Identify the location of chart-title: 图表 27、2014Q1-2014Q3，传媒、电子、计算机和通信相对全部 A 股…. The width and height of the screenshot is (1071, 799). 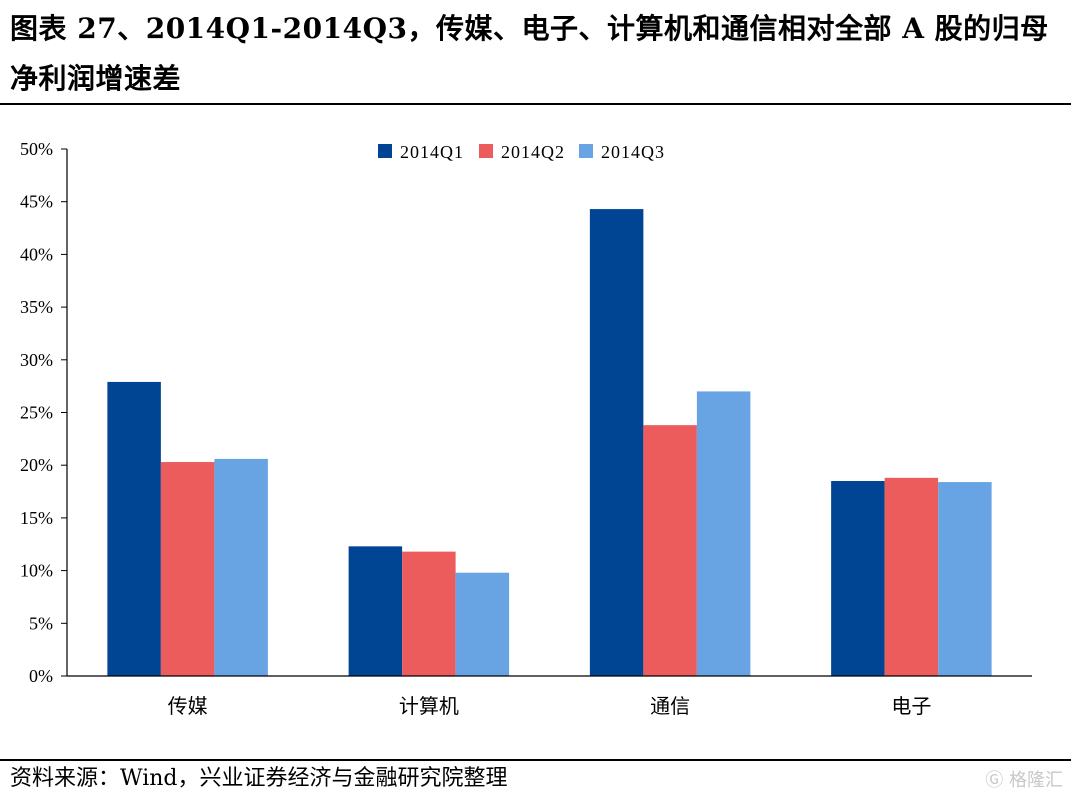
(529, 53).